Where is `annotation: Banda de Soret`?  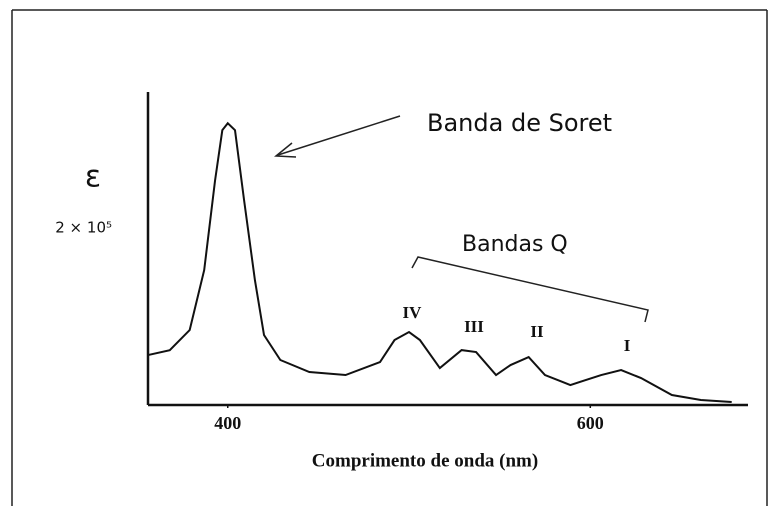 annotation: Banda de Soret is located at coordinates (519, 123).